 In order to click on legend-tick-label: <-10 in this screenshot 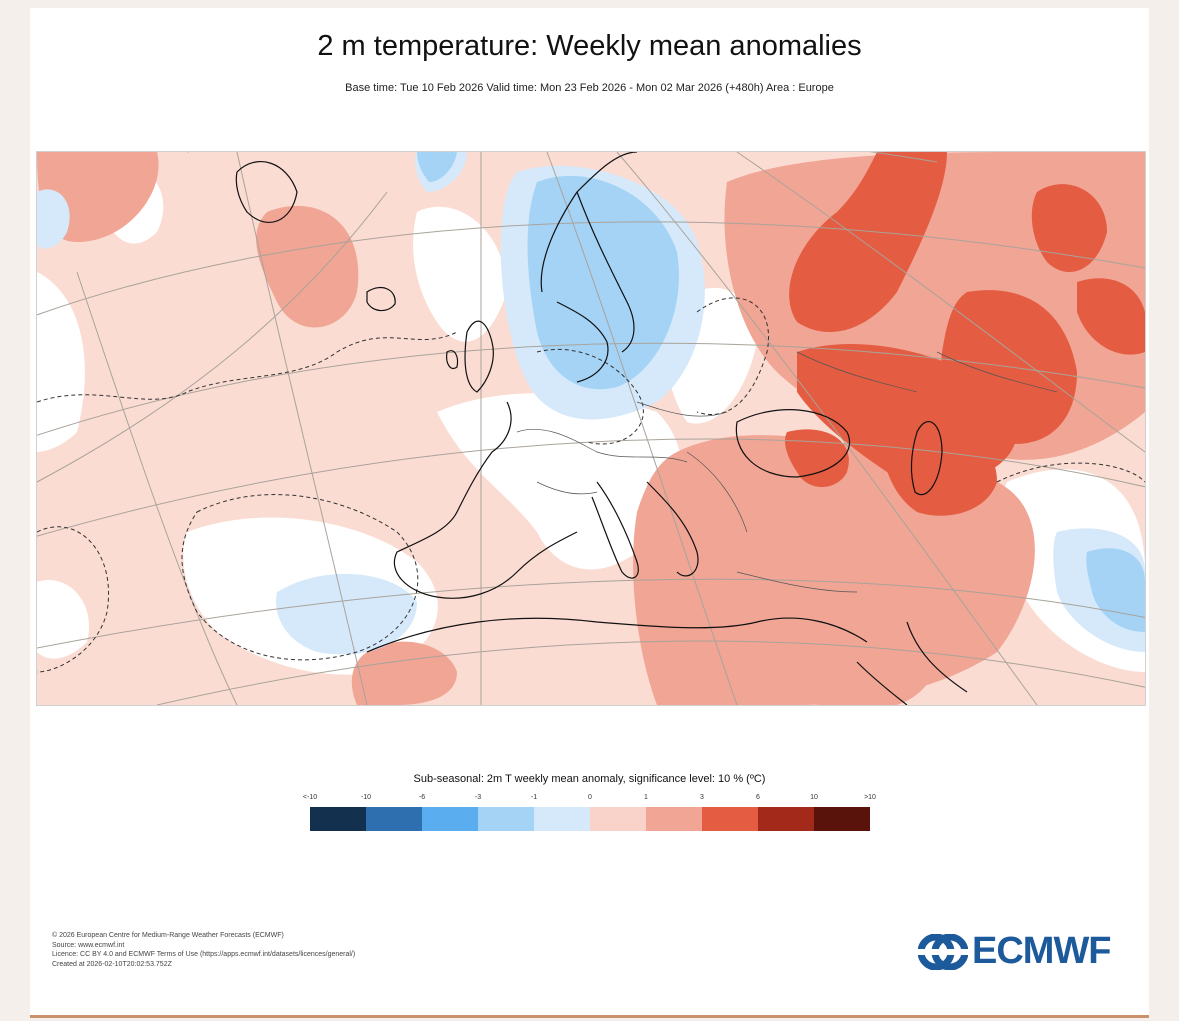, I will do `click(310, 797)`.